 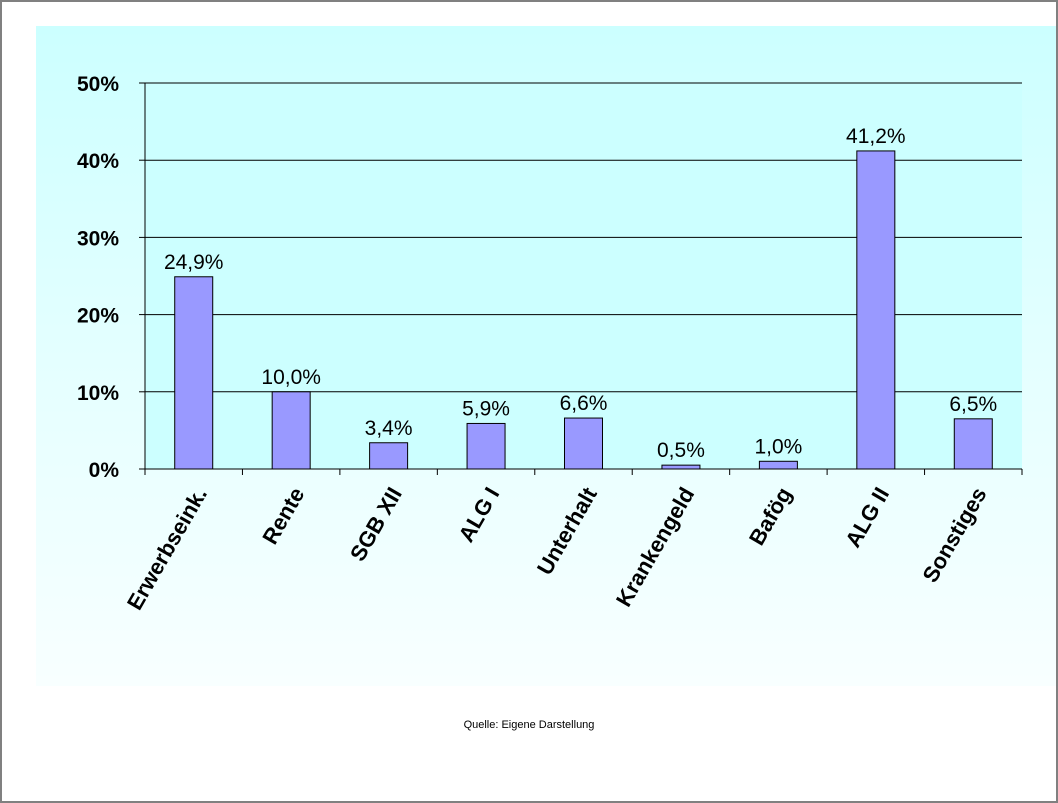 What do you see at coordinates (867, 517) in the screenshot?
I see `category-label: ALG II` at bounding box center [867, 517].